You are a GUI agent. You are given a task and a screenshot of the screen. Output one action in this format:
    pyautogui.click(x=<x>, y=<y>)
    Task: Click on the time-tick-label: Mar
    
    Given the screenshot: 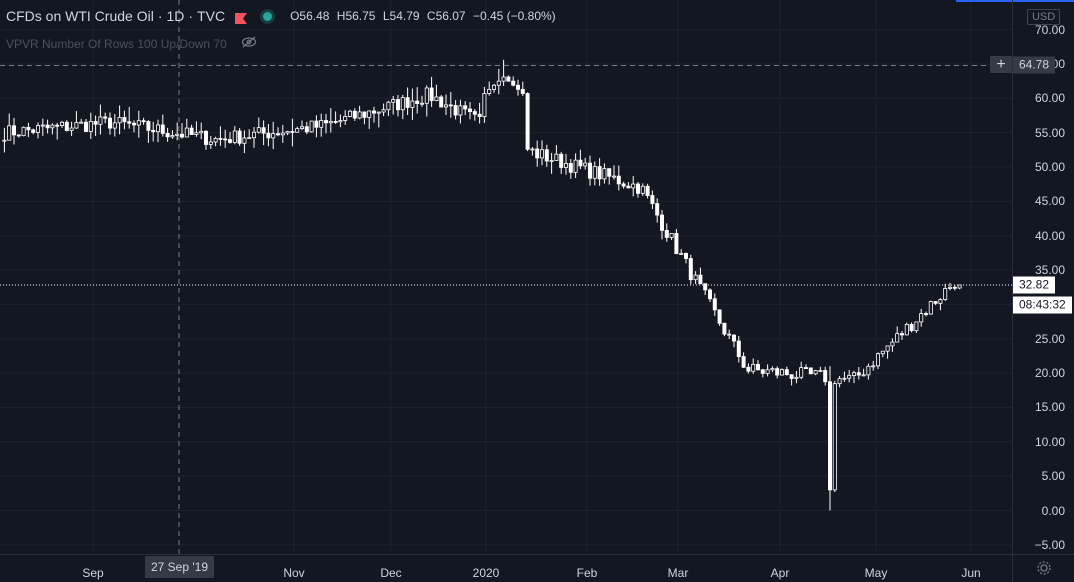 What is the action you would take?
    pyautogui.click(x=678, y=573)
    